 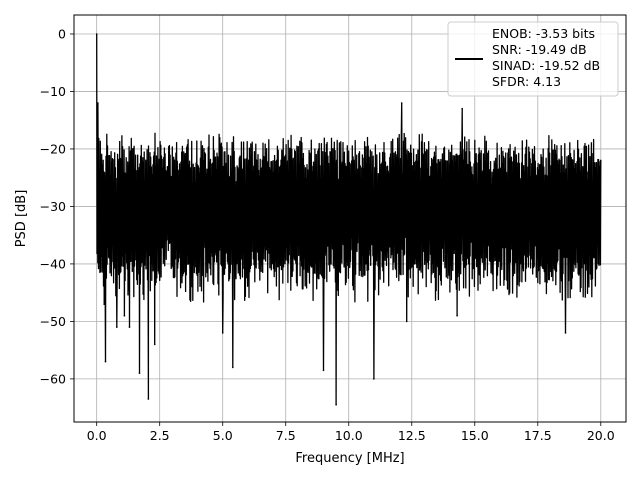 I want to click on legend-line: SINAD: -19.52 dB, so click(x=546, y=65).